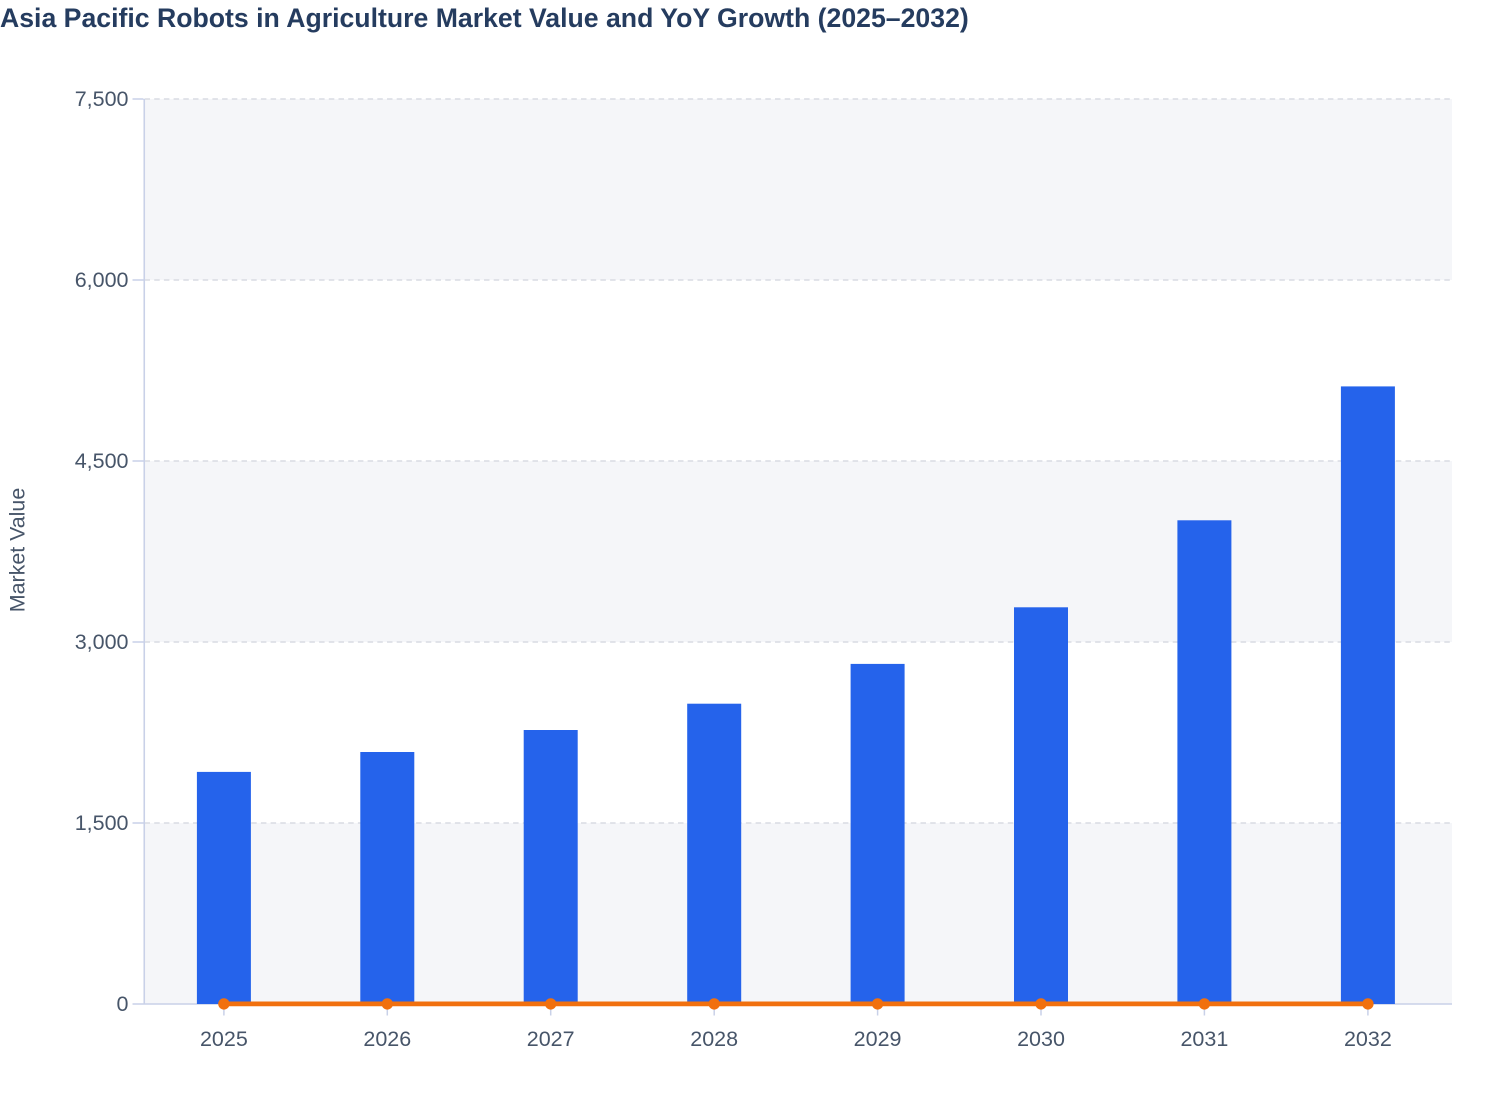 This screenshot has height=1120, width=1508. I want to click on svg-text: Market Value, so click(18, 550).